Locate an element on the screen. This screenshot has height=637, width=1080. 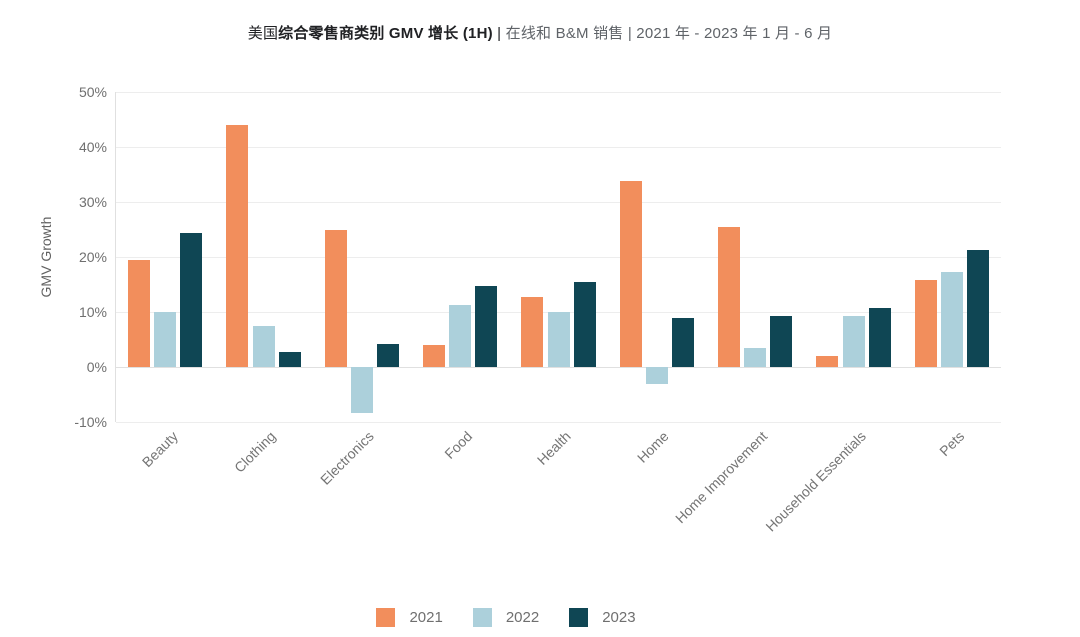
legend-swatch-2021 is located at coordinates (386, 617).